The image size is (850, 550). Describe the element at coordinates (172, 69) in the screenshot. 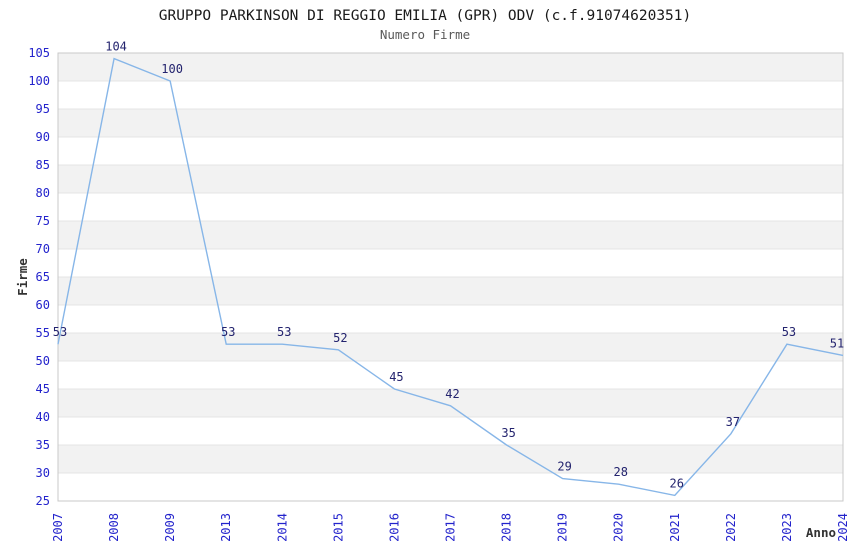

I see `data-point-label: 100` at that location.